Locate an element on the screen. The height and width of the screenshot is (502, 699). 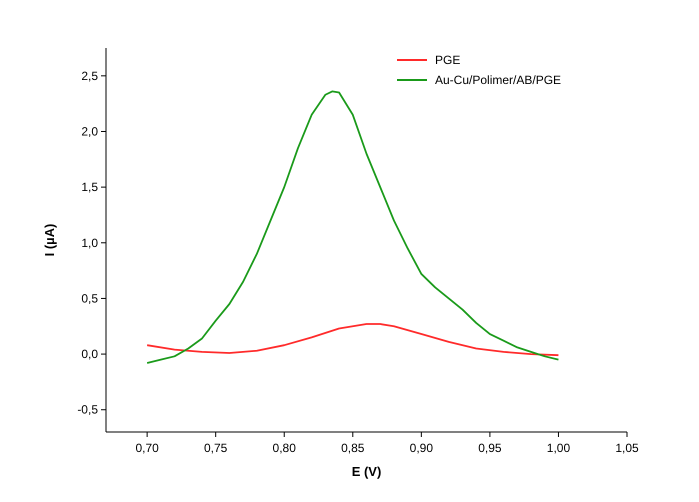
y-tick-label: 1,5 is located at coordinates (89, 187).